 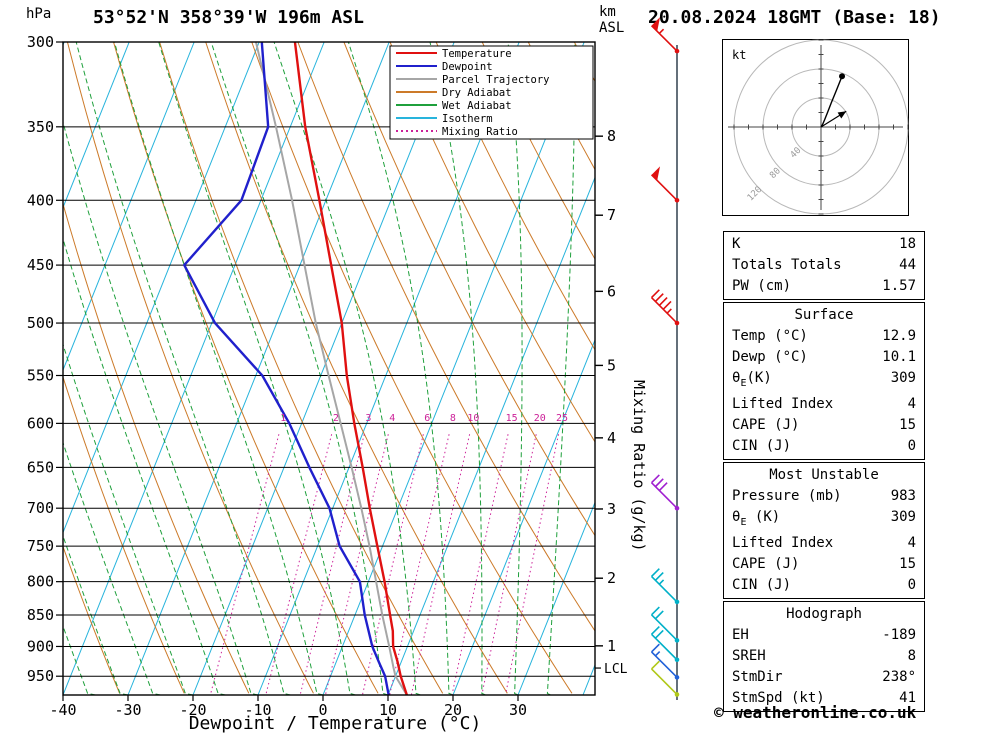 I want to click on indices-row: Lifted Index 4, so click(x=824, y=404).